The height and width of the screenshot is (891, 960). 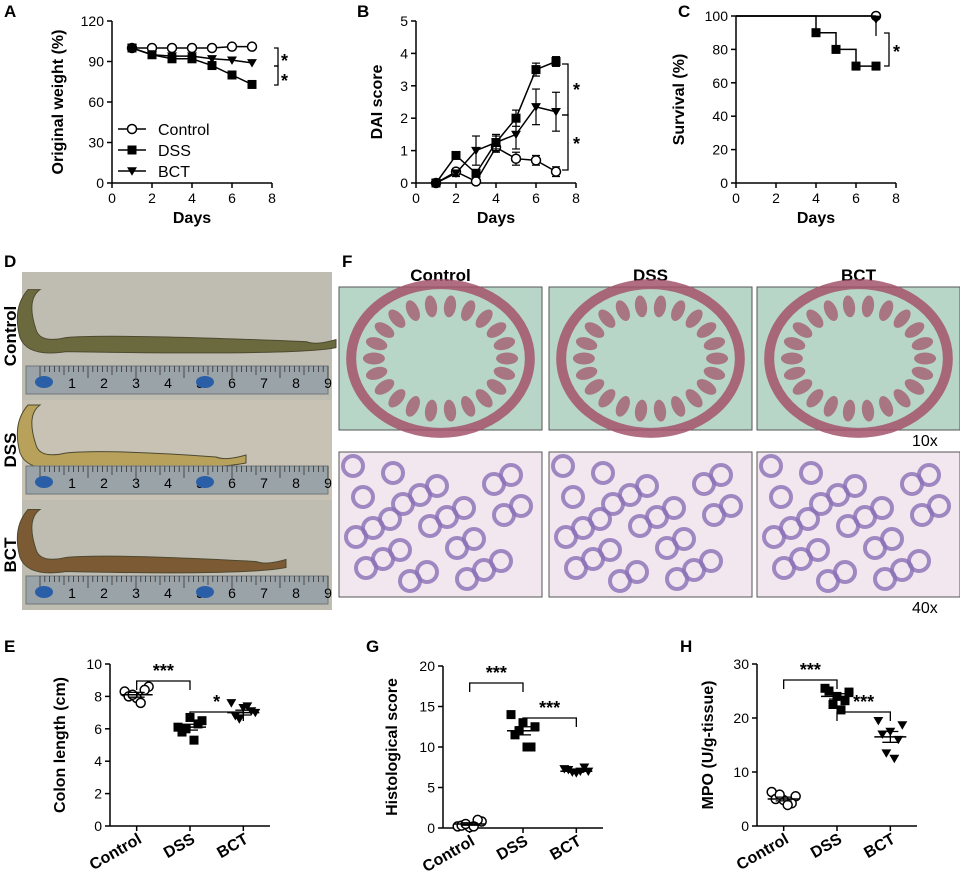 What do you see at coordinates (9, 646) in the screenshot?
I see `panel-letter-e: E` at bounding box center [9, 646].